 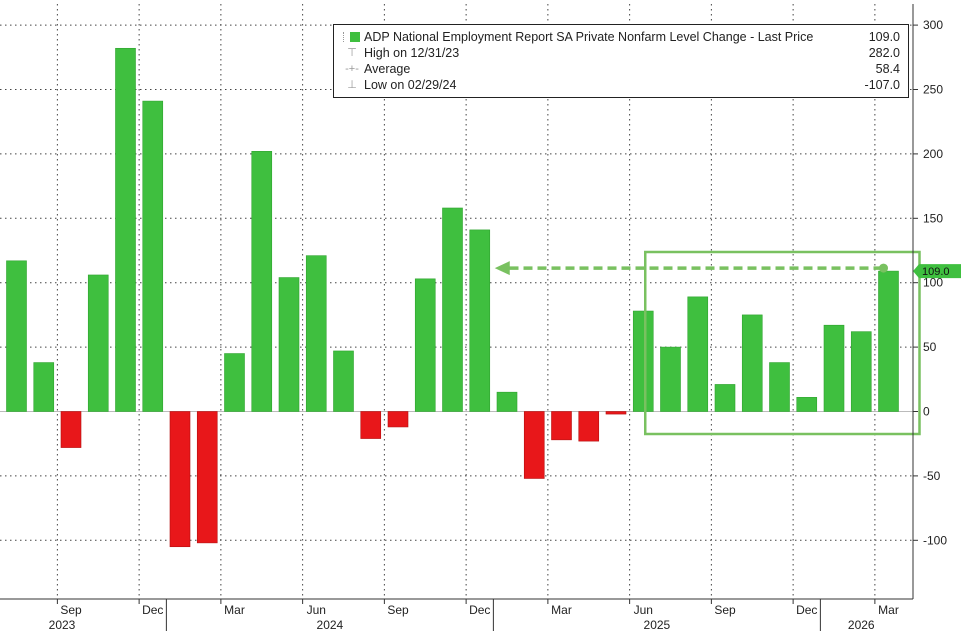 What do you see at coordinates (352, 53) in the screenshot?
I see `high-marker-icon: ⊤` at bounding box center [352, 53].